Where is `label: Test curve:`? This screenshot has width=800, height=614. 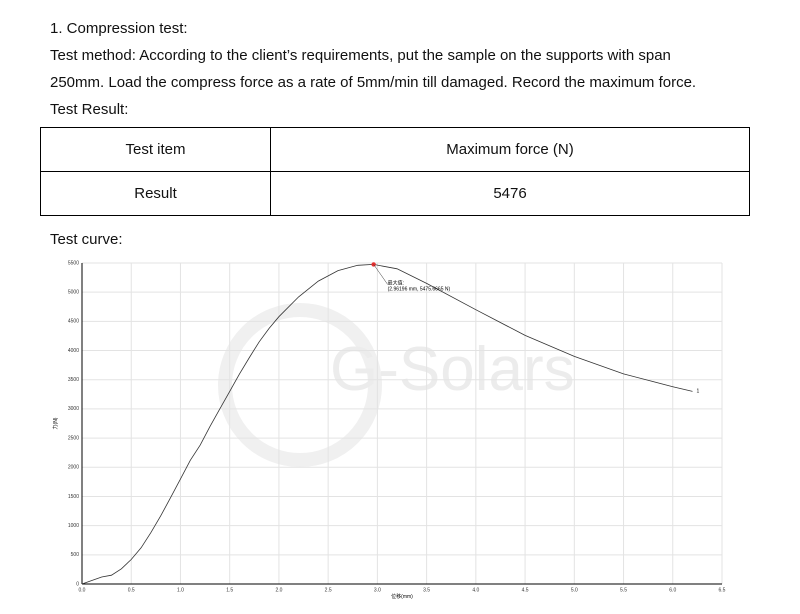
label: Test curve: is located at coordinates (86, 239).